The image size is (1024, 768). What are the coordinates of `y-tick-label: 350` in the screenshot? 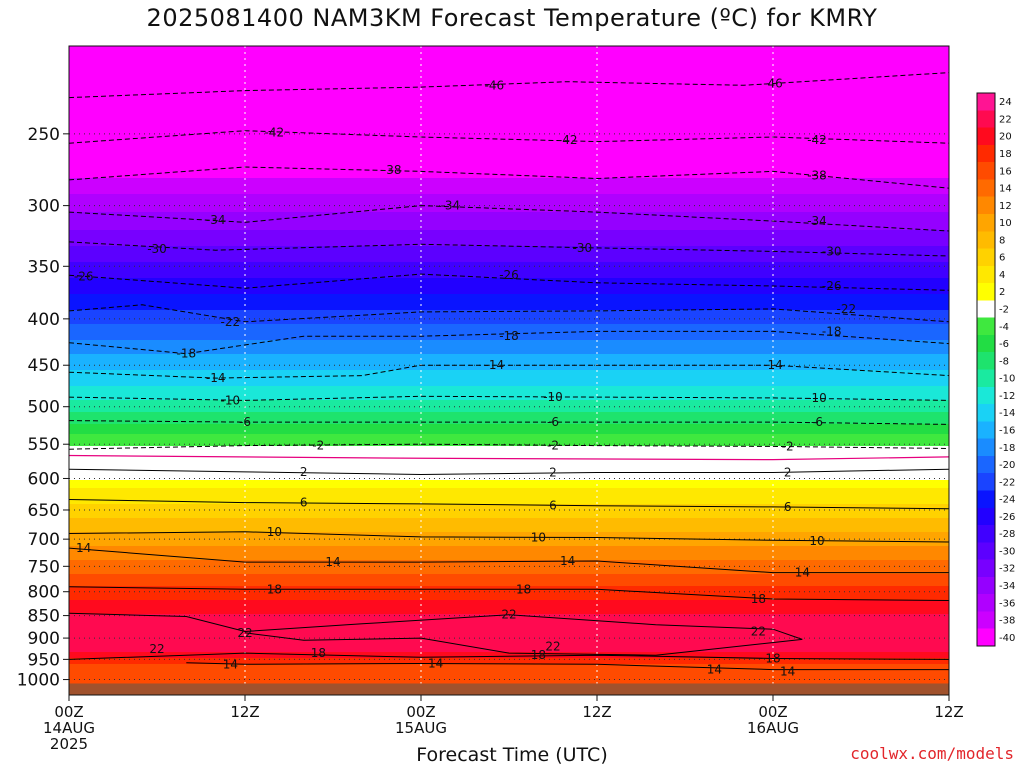 It's located at (44, 267).